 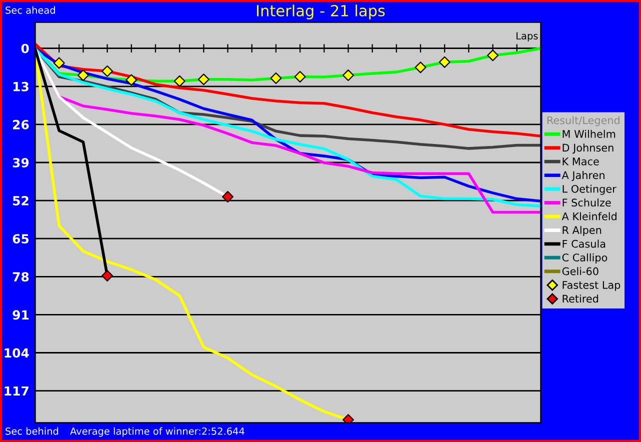 What do you see at coordinates (20, 163) in the screenshot?
I see `y-tick-label: 39` at bounding box center [20, 163].